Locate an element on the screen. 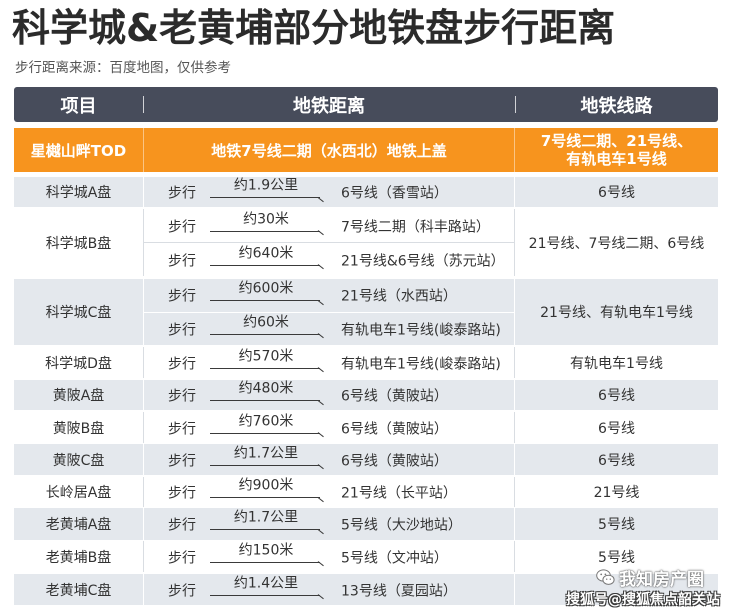 The image size is (740, 616). route-cell: 步行 约150米 5号线（文冲站） is located at coordinates (329, 556).